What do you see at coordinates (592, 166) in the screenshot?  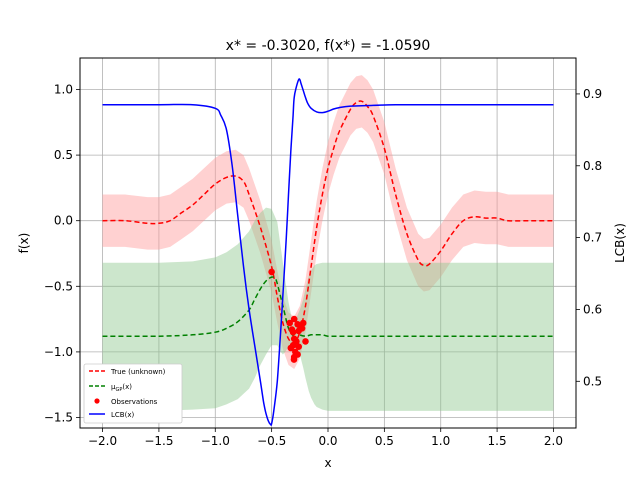 I see `y2-tick-label: 0.8` at bounding box center [592, 166].